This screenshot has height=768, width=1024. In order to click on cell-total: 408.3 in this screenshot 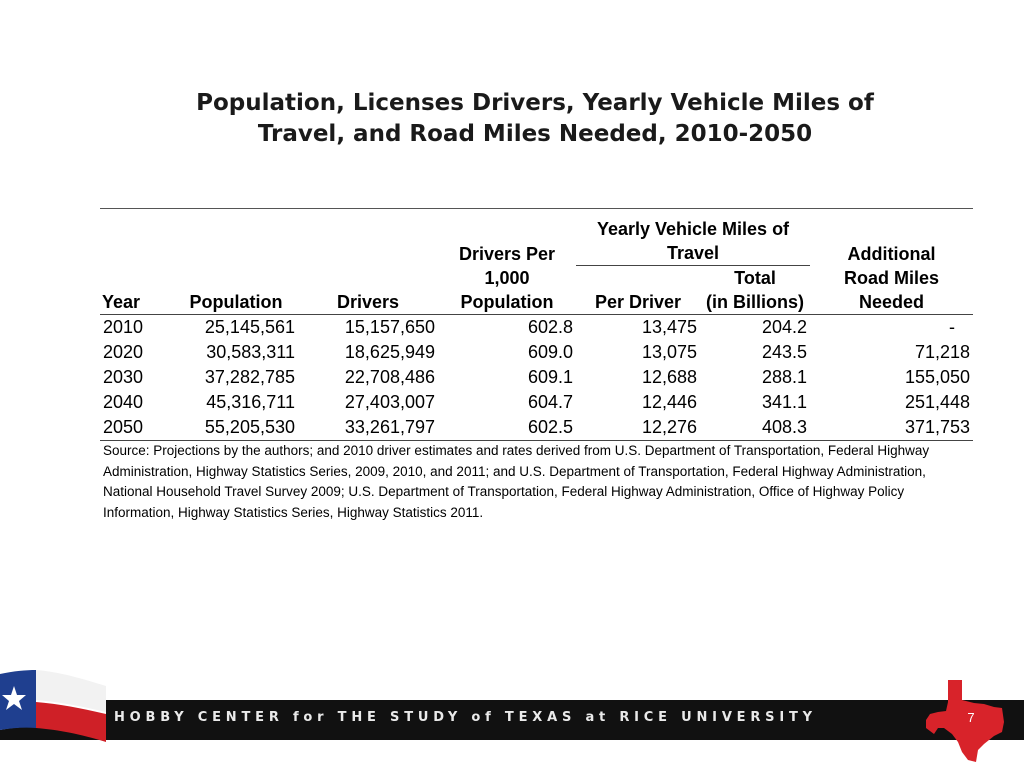, I will do `click(755, 428)`.